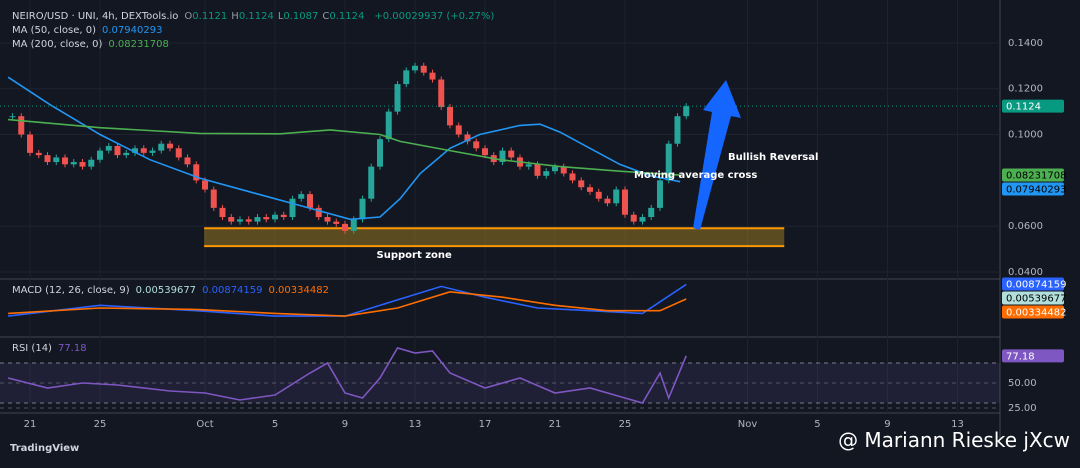 Image resolution: width=1080 pixels, height=468 pixels. What do you see at coordinates (301, 16) in the screenshot?
I see `ohlc-value: 0.1087` at bounding box center [301, 16].